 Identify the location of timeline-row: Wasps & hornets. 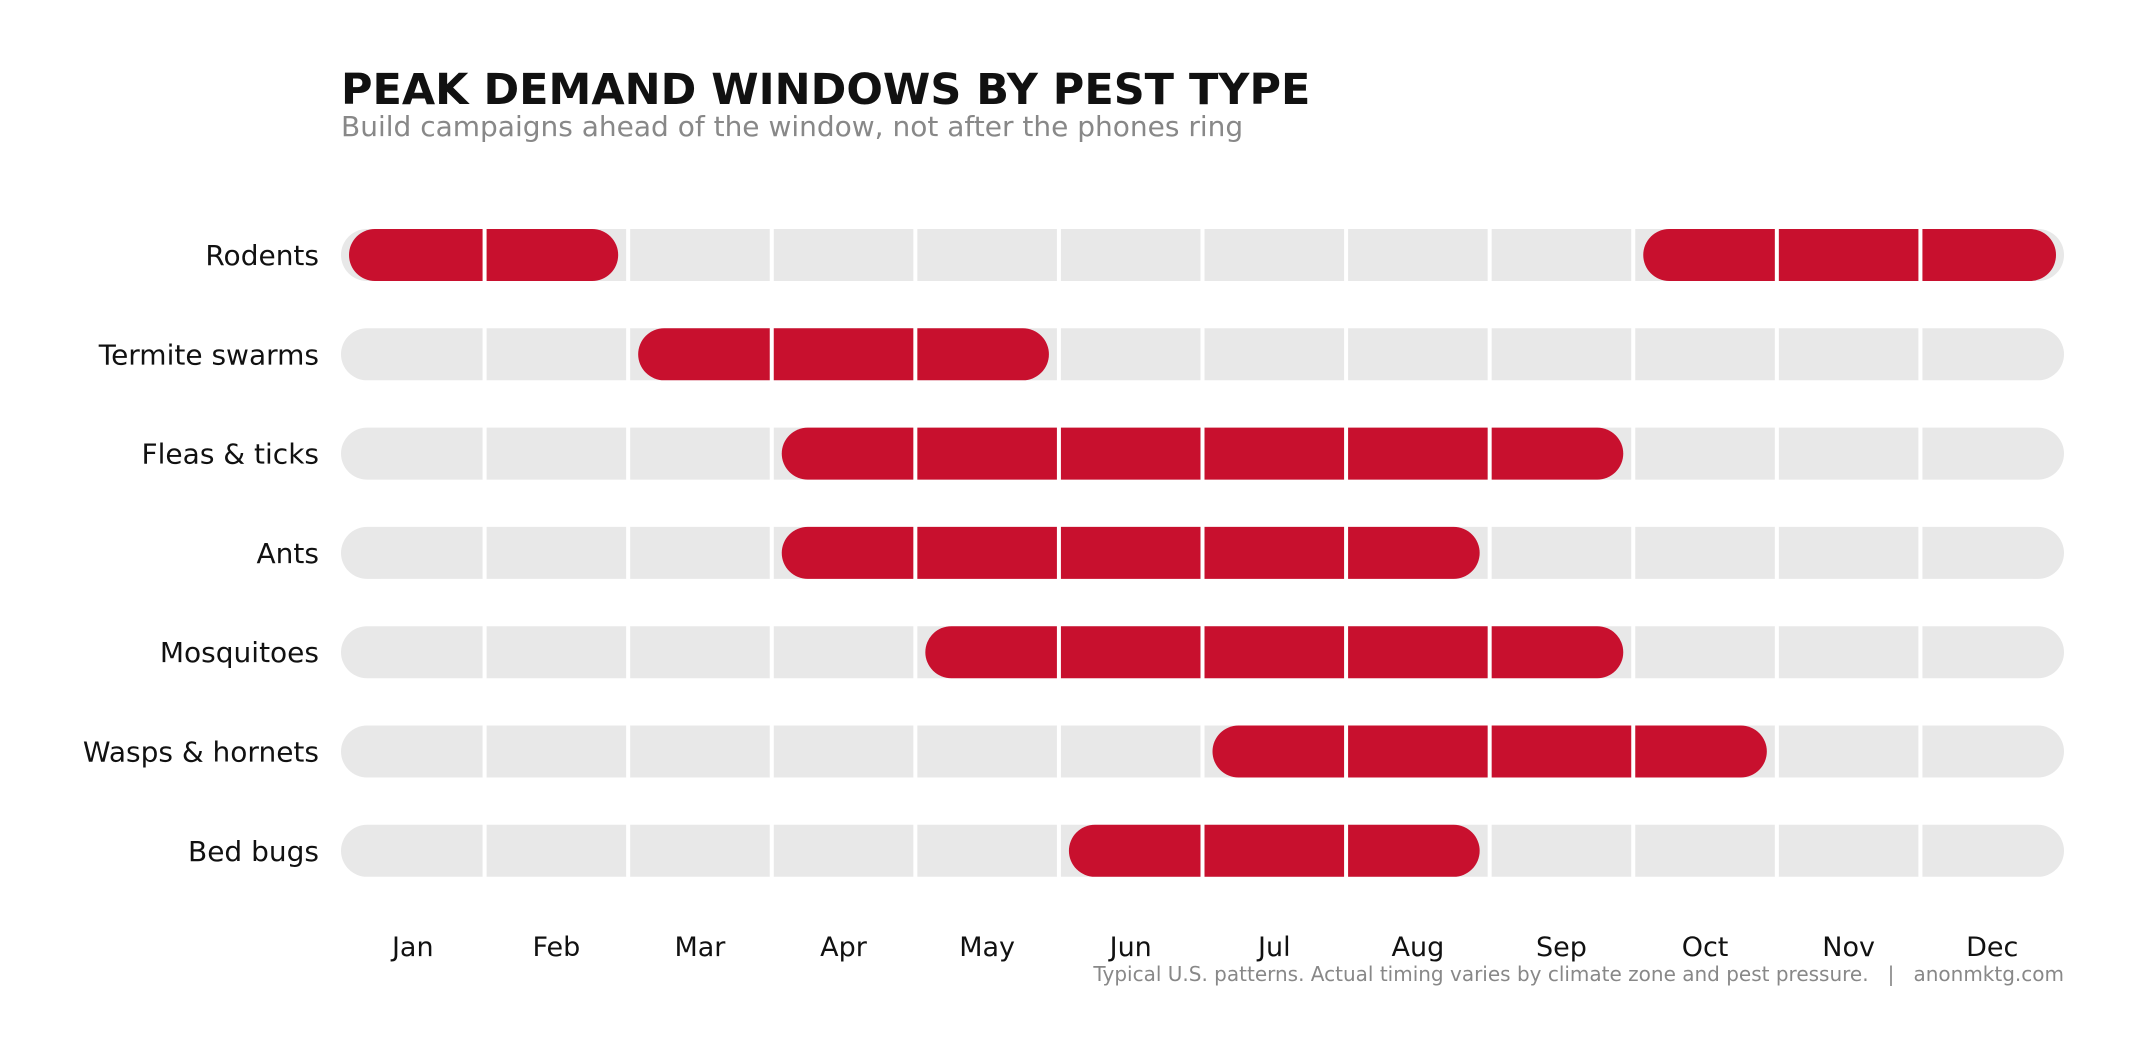
(1073, 751).